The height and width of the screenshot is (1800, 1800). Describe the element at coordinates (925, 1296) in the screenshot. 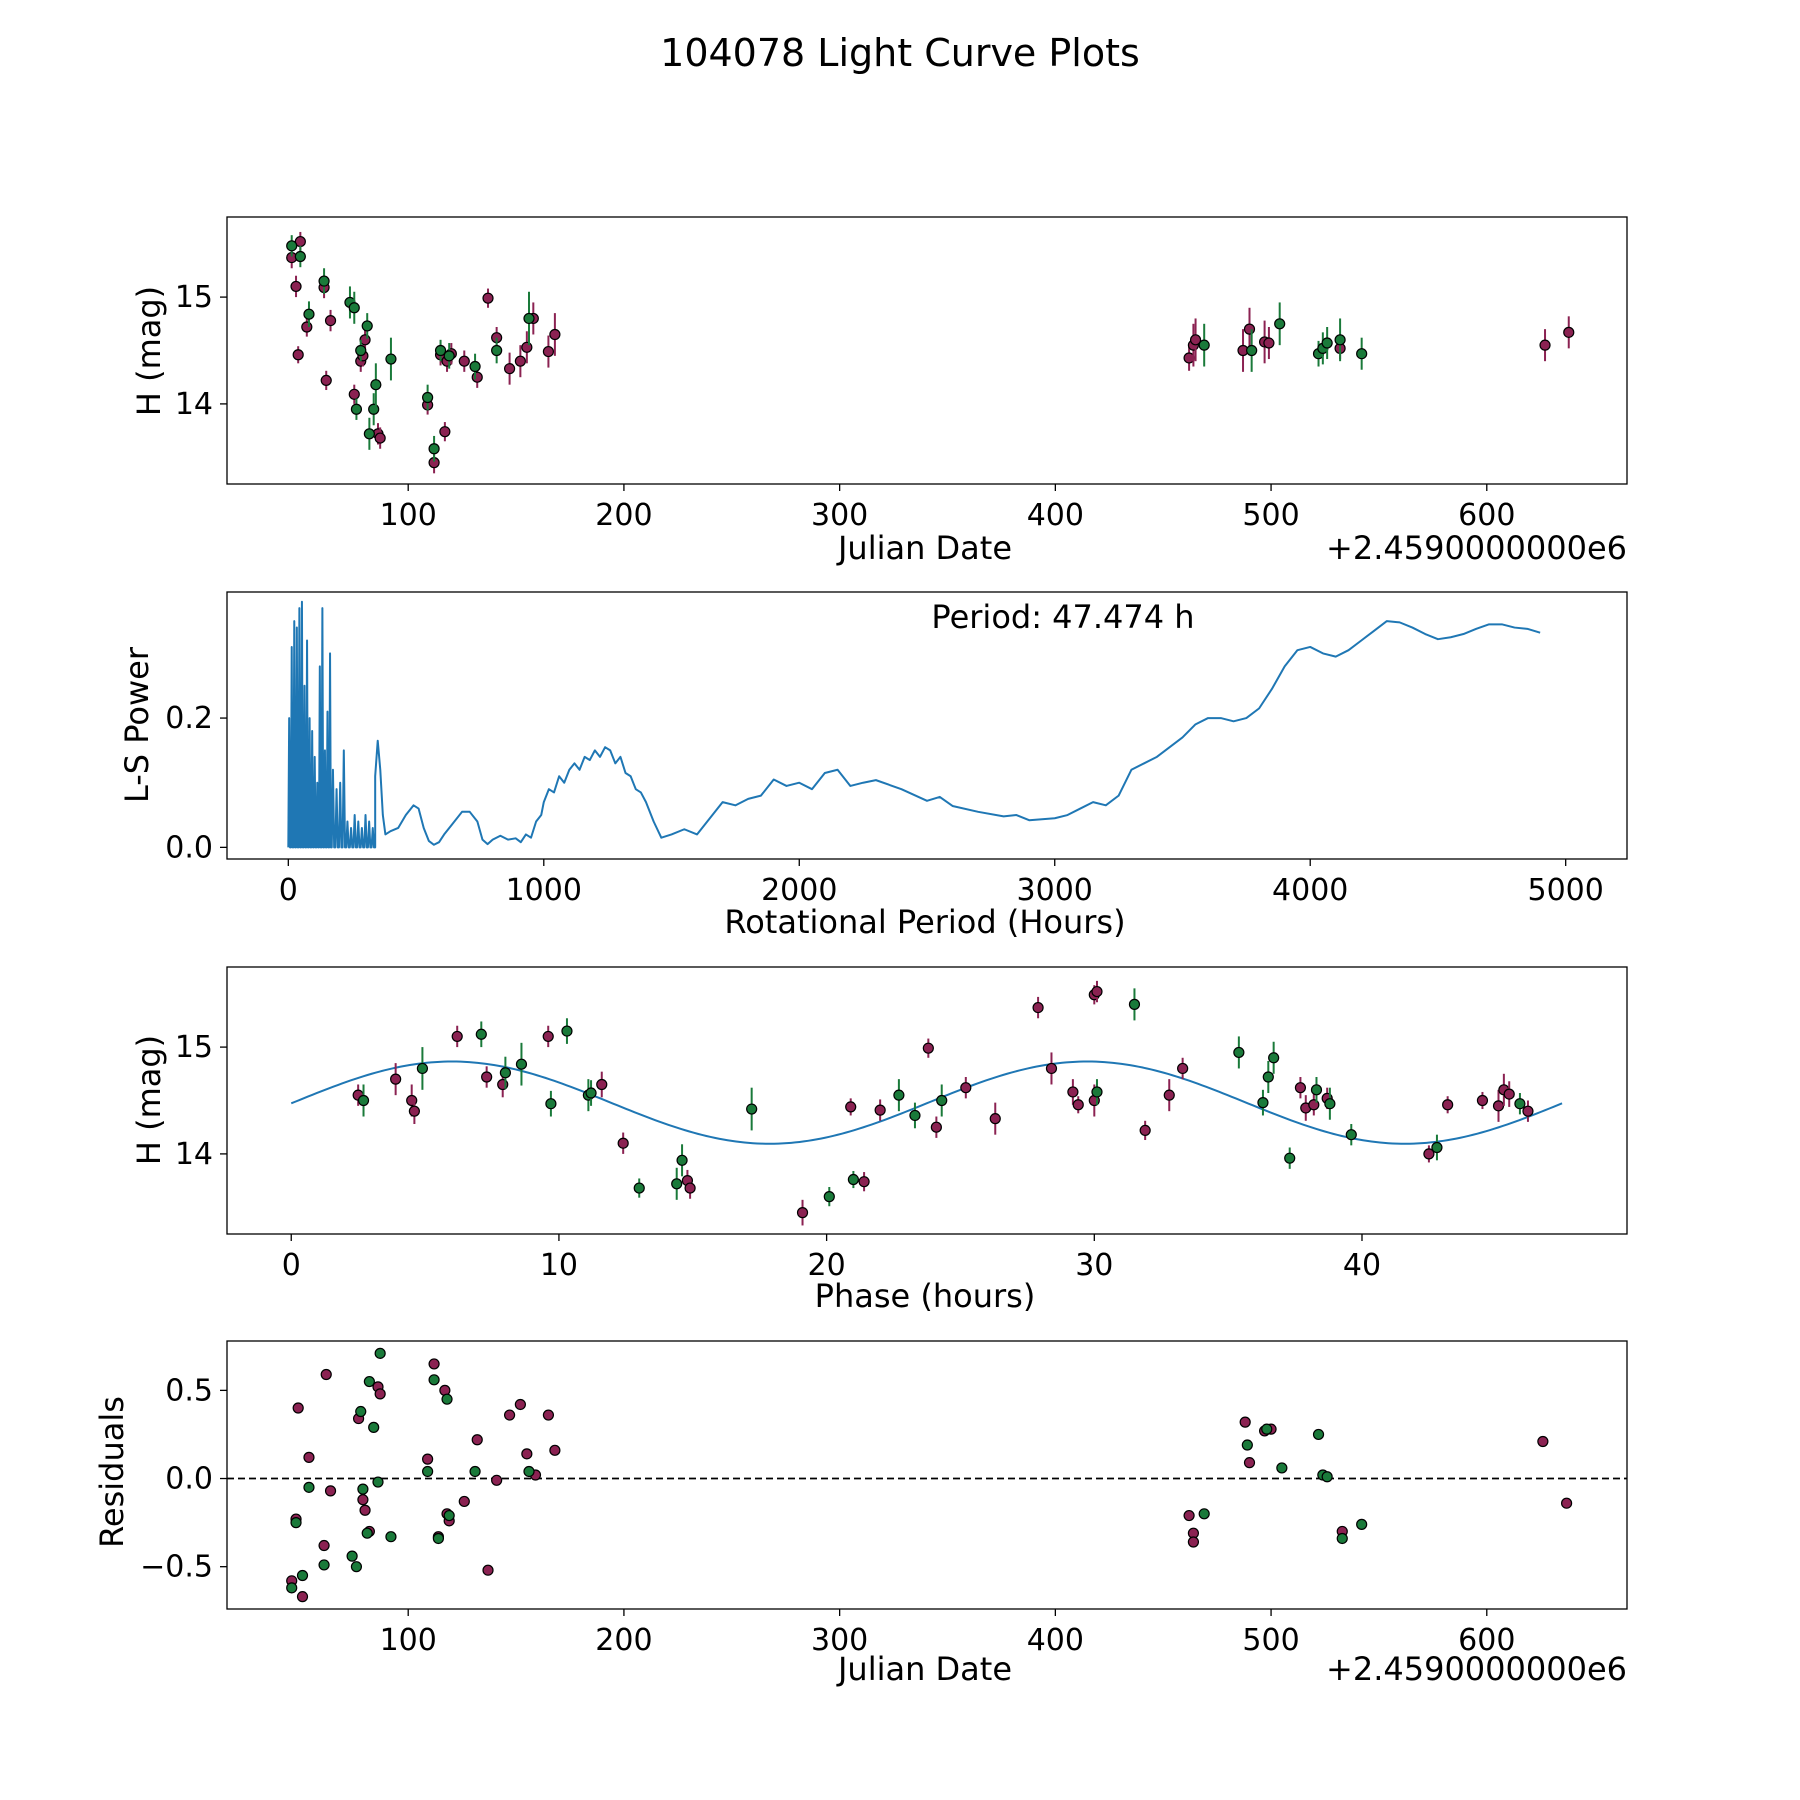

I see `panel3-xlabel: Phase (hours)` at that location.